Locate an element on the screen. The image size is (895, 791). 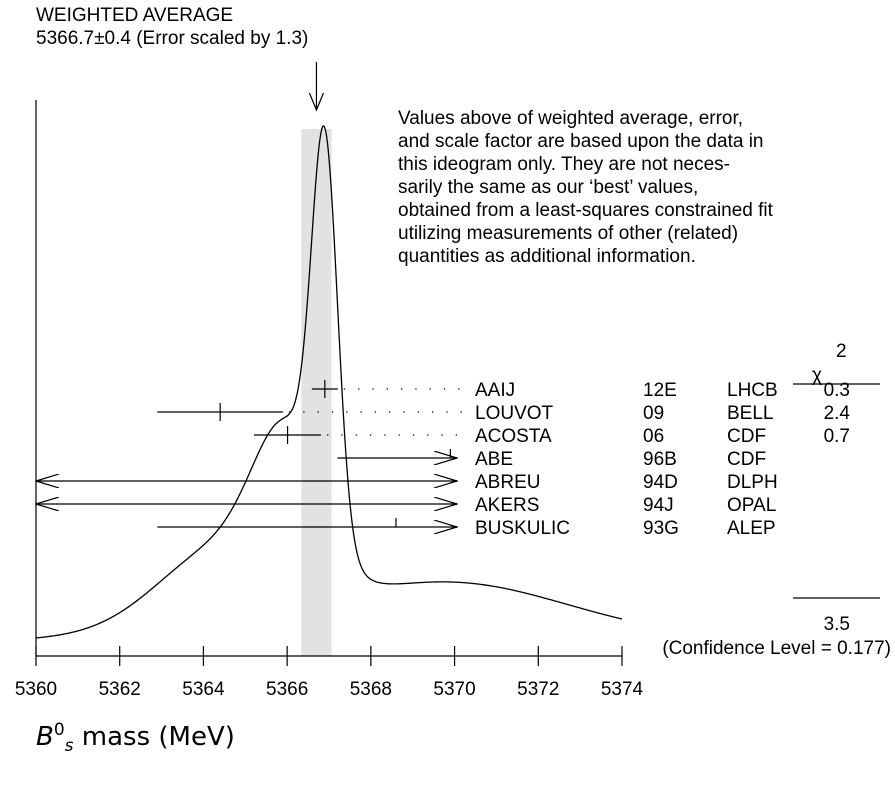
note-line-7: quantities as additional information. is located at coordinates (547, 256).